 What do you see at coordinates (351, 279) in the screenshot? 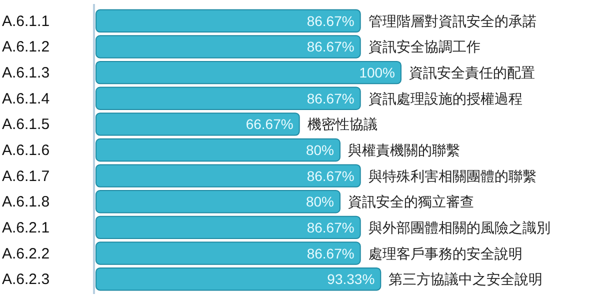
I see `data-label: 93.33%` at bounding box center [351, 279].